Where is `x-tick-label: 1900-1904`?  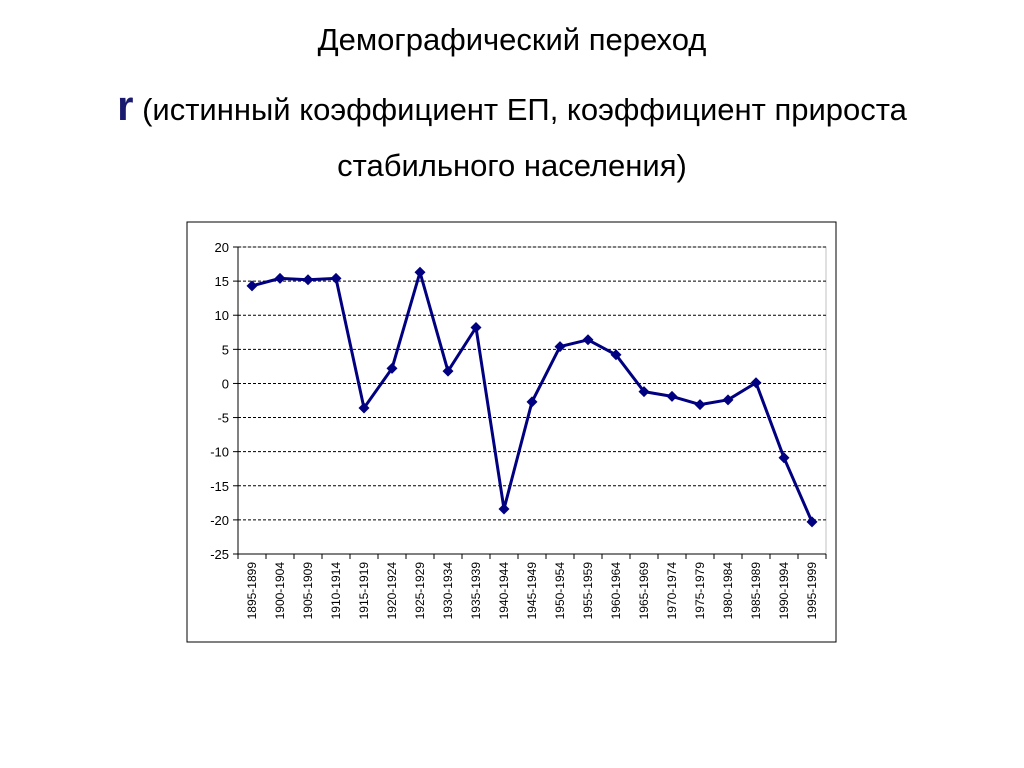 x-tick-label: 1900-1904 is located at coordinates (280, 591).